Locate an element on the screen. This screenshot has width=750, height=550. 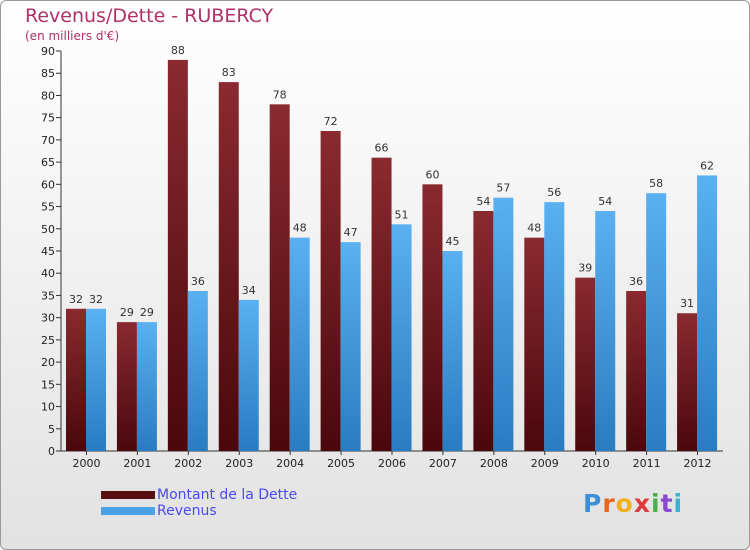
x-tick-label: 2001 is located at coordinates (137, 463).